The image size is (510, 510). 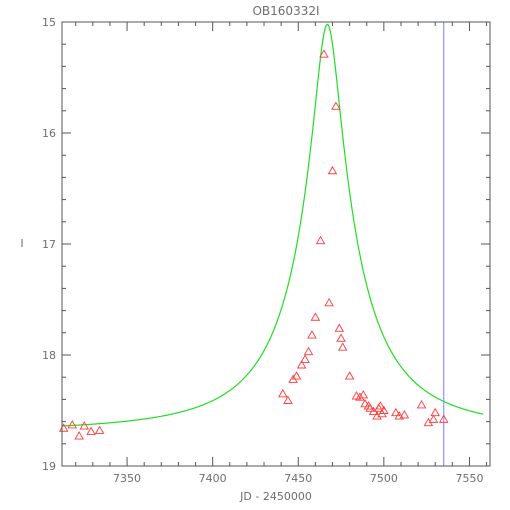 What do you see at coordinates (384, 478) in the screenshot?
I see `x-tick-label: 7500` at bounding box center [384, 478].